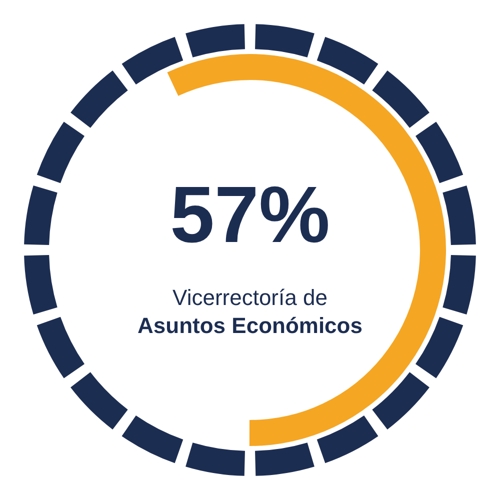 Image resolution: width=500 pixels, height=500 pixels. Describe the element at coordinates (250, 325) in the screenshot. I see `text: Asuntos Económicos` at that location.